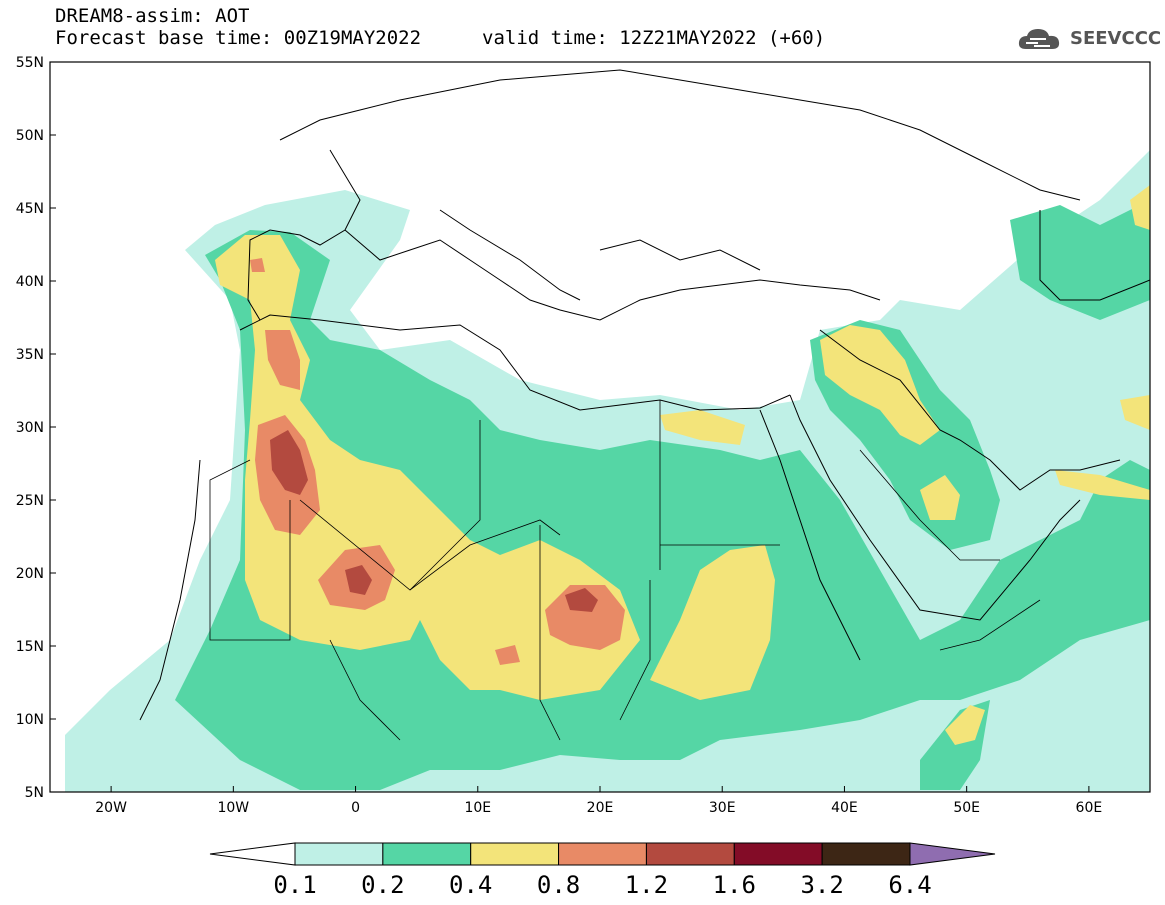 The image size is (1165, 905). What do you see at coordinates (152, 16) in the screenshot?
I see `map-title: DREAM8-assim: AOT` at bounding box center [152, 16].